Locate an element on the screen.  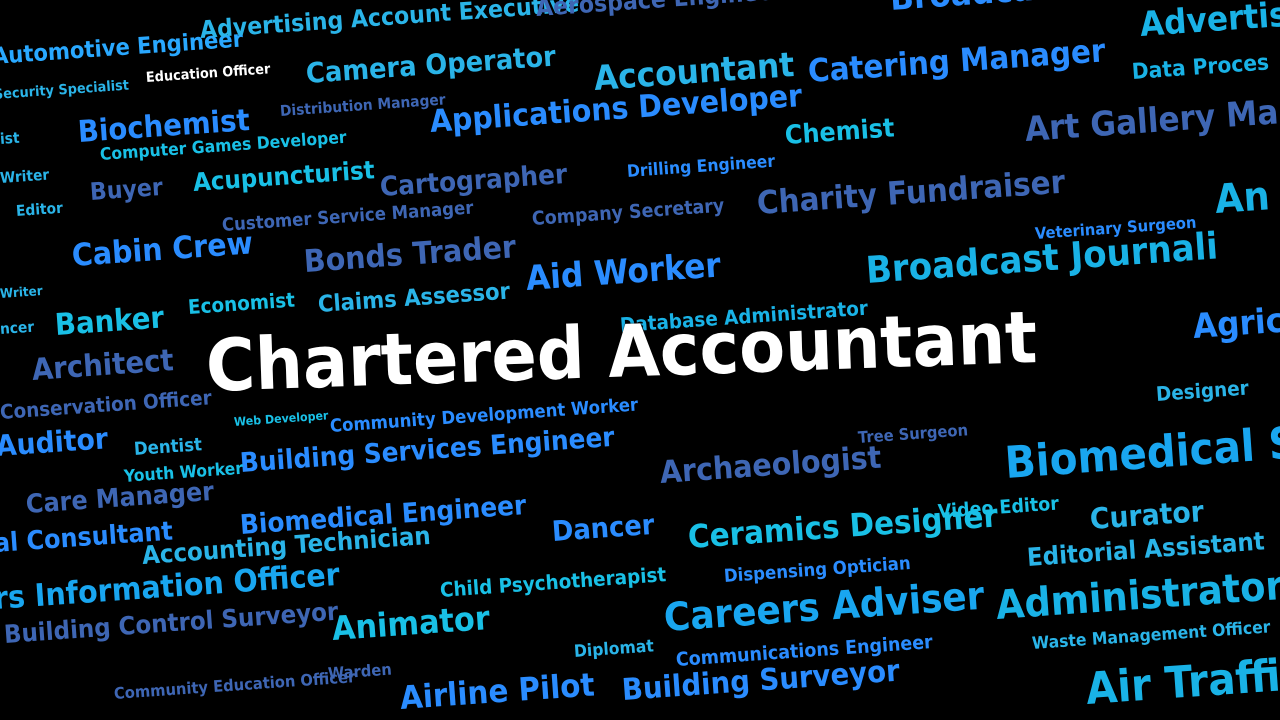
word-airline-pilot: Airline Pilot is located at coordinates (497, 691).